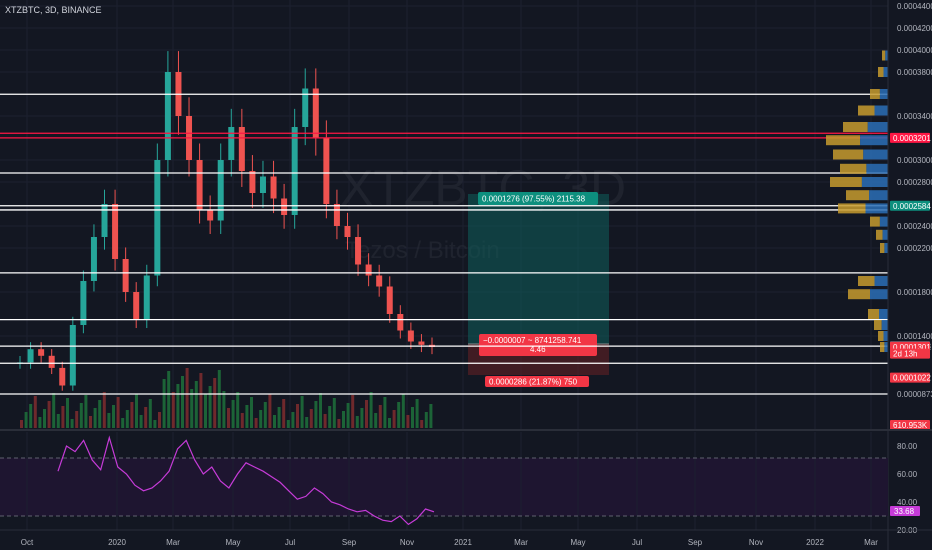 Image resolution: width=932 pixels, height=550 pixels. Describe the element at coordinates (756, 542) in the screenshot. I see `time-tick-label: Nov` at that location.